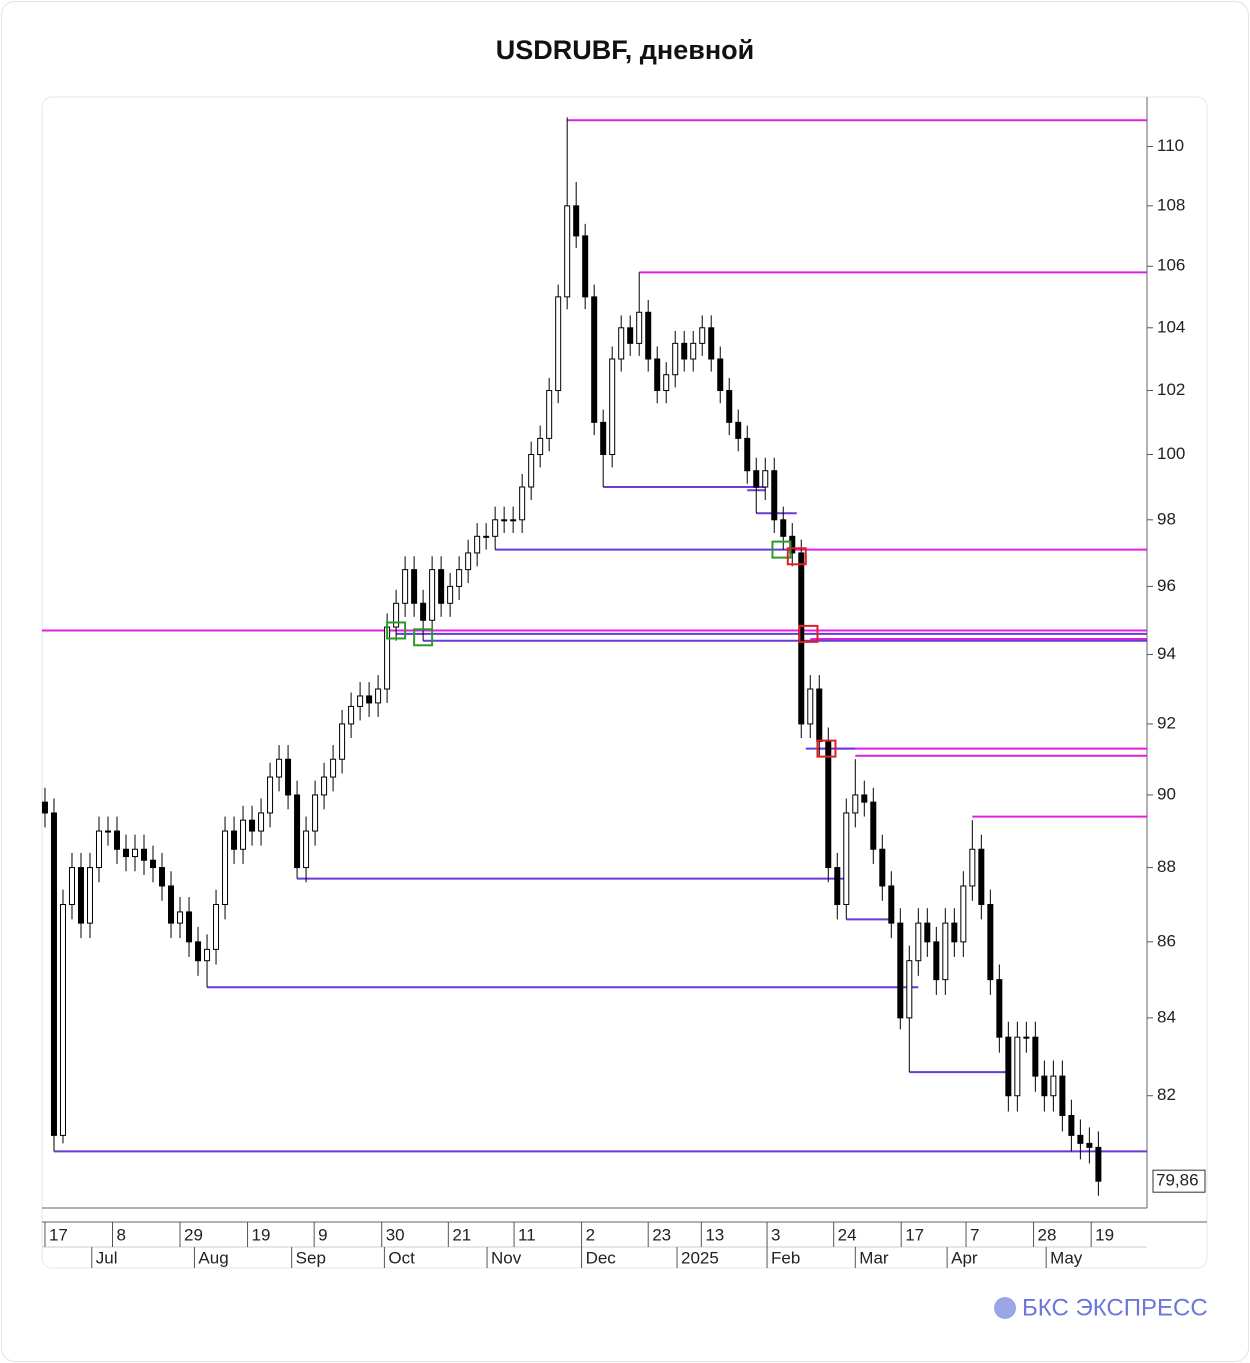 This screenshot has height=1363, width=1250. Describe the element at coordinates (1115, 1307) in the screenshot. I see `brand-name: БКС ЭКСПРЕСС` at that location.